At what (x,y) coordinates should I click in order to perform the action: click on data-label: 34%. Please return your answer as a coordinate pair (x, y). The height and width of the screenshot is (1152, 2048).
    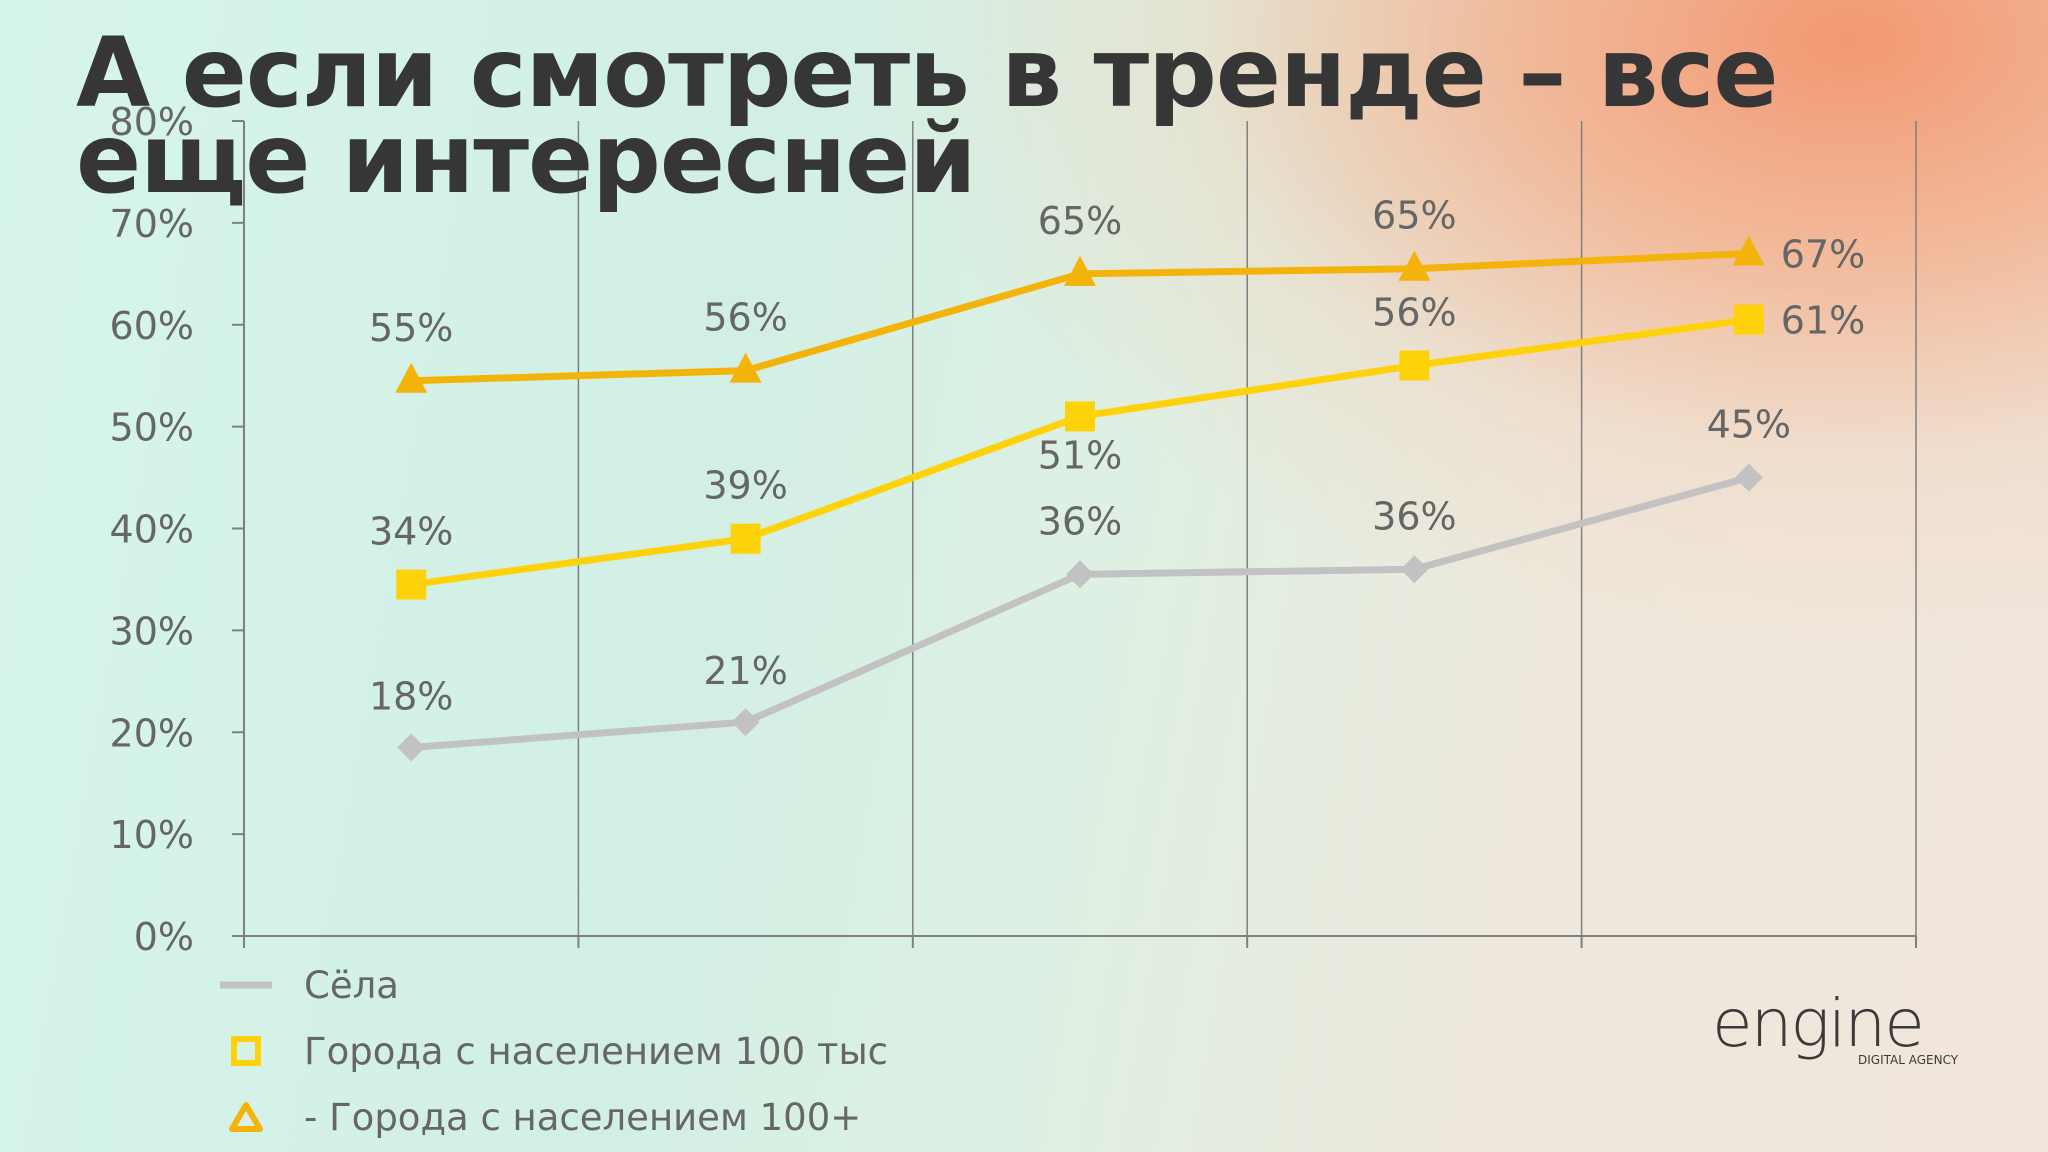
    Looking at the image, I should click on (411, 532).